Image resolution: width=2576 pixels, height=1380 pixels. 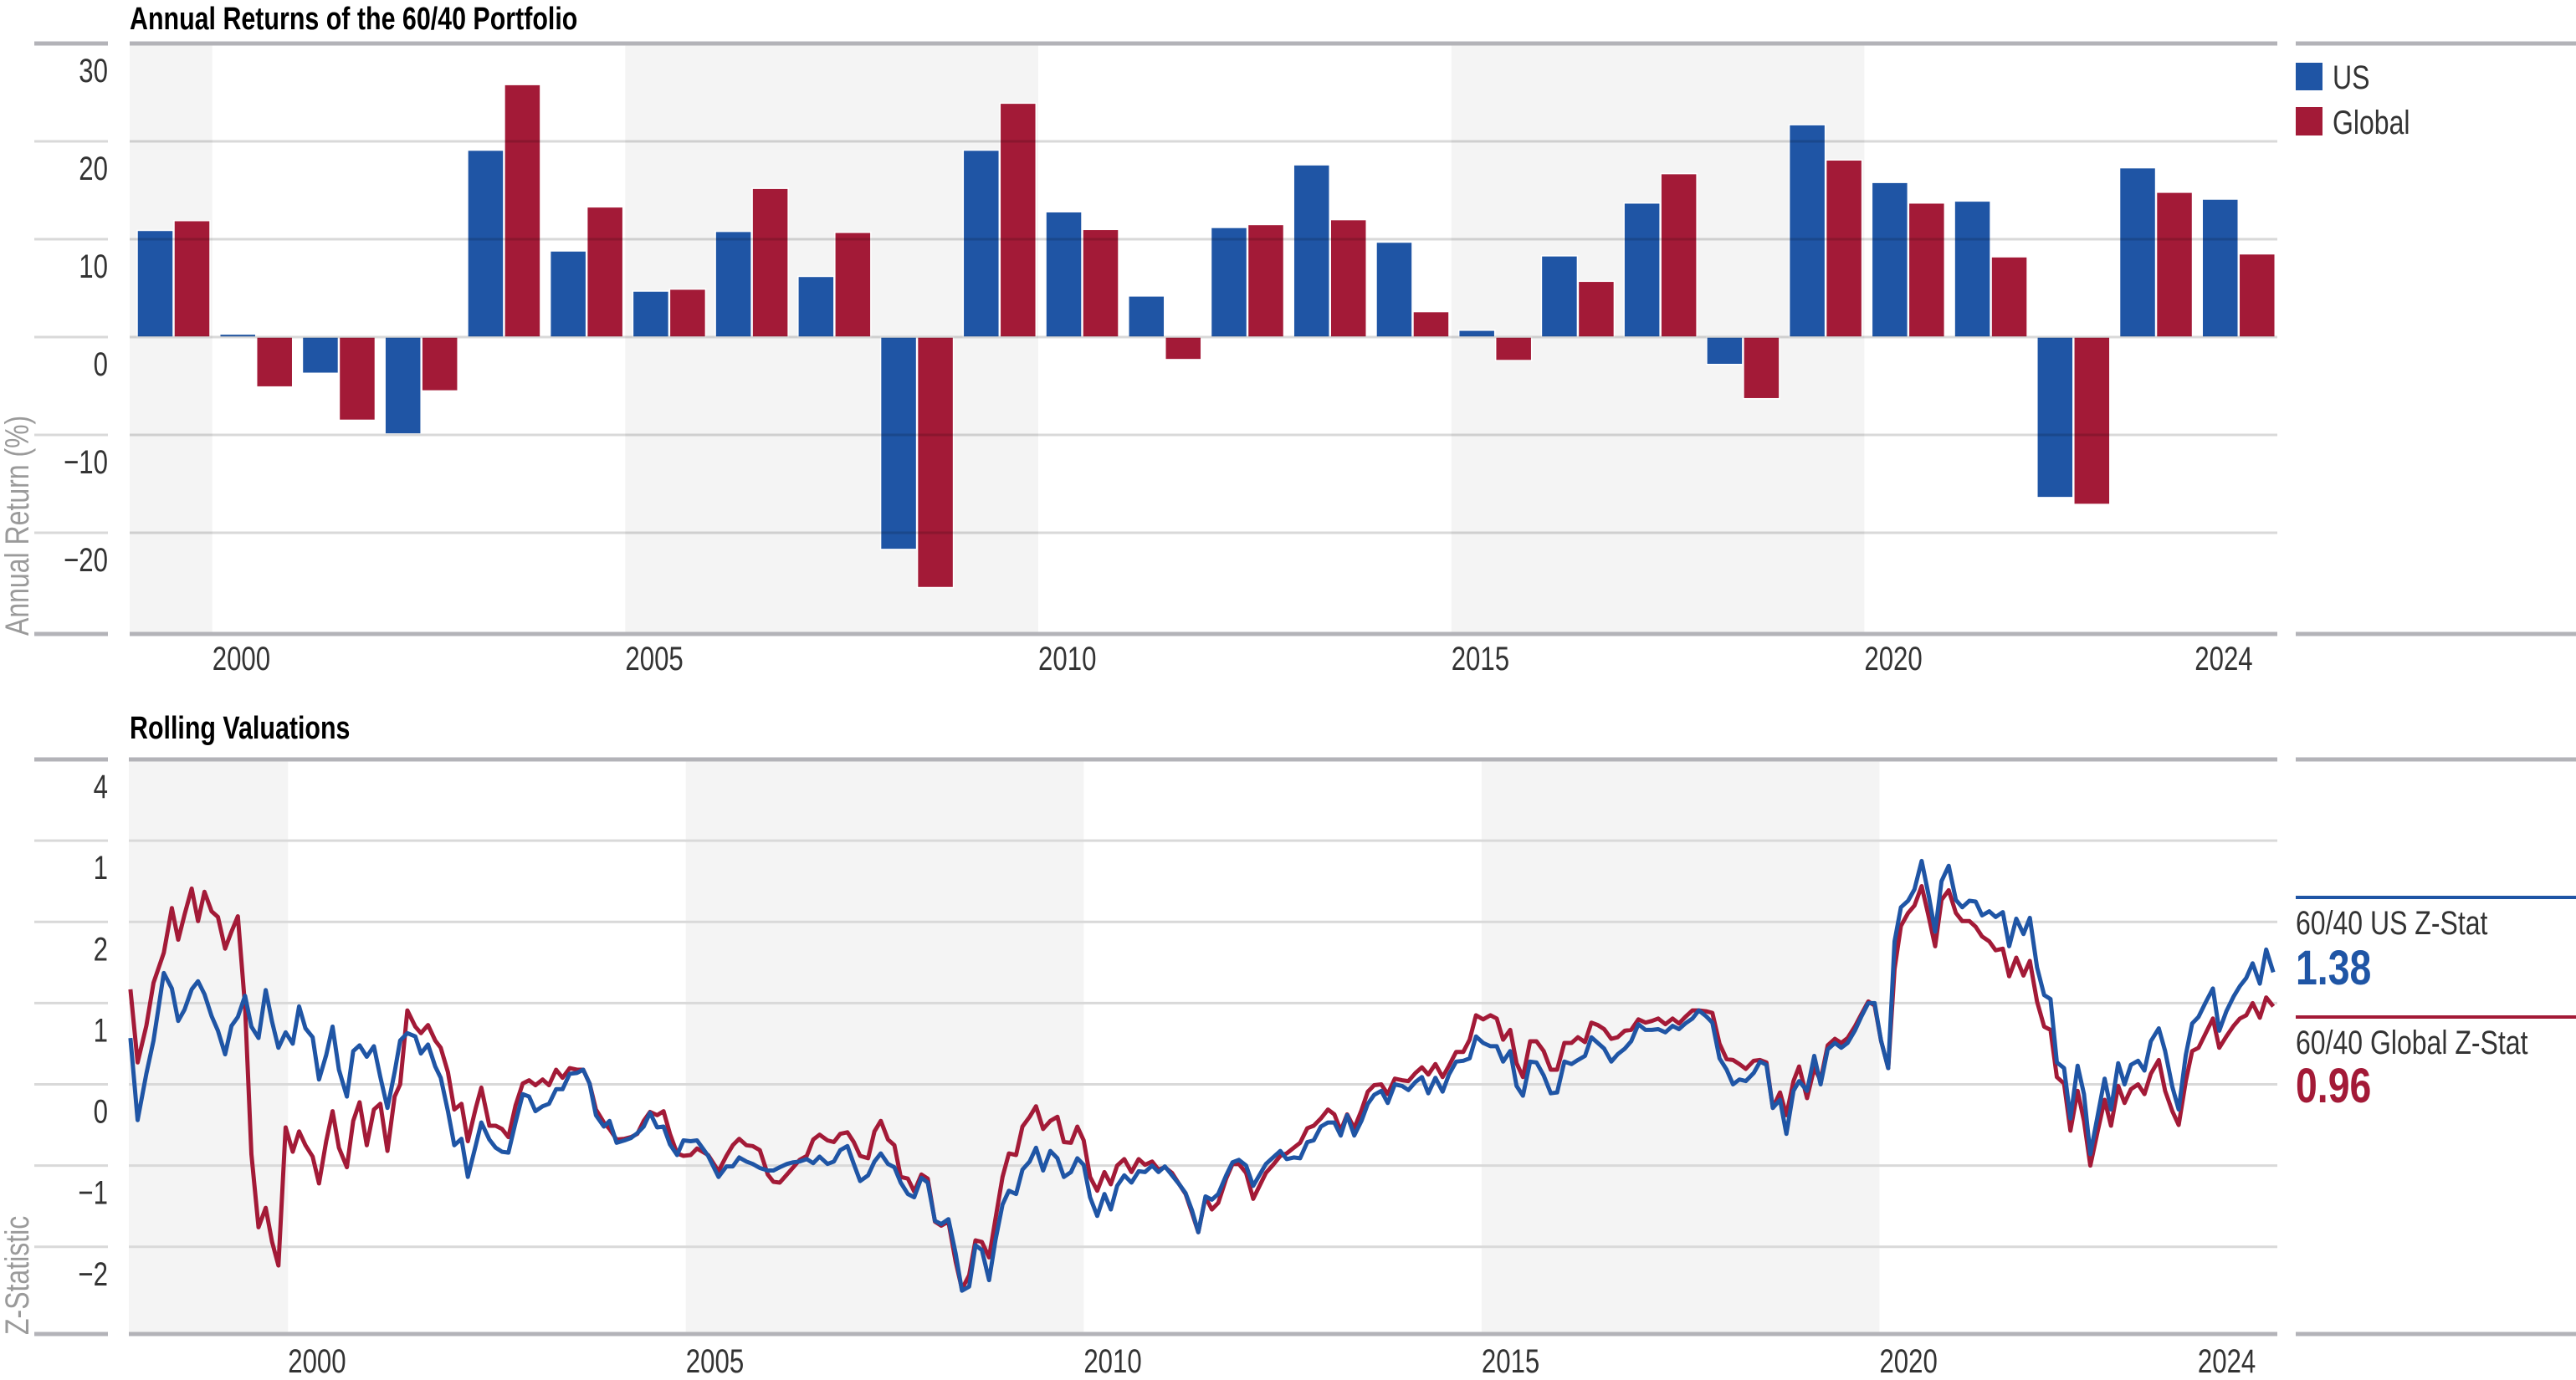 I want to click on x-tick-label: 2010, so click(x=1067, y=658).